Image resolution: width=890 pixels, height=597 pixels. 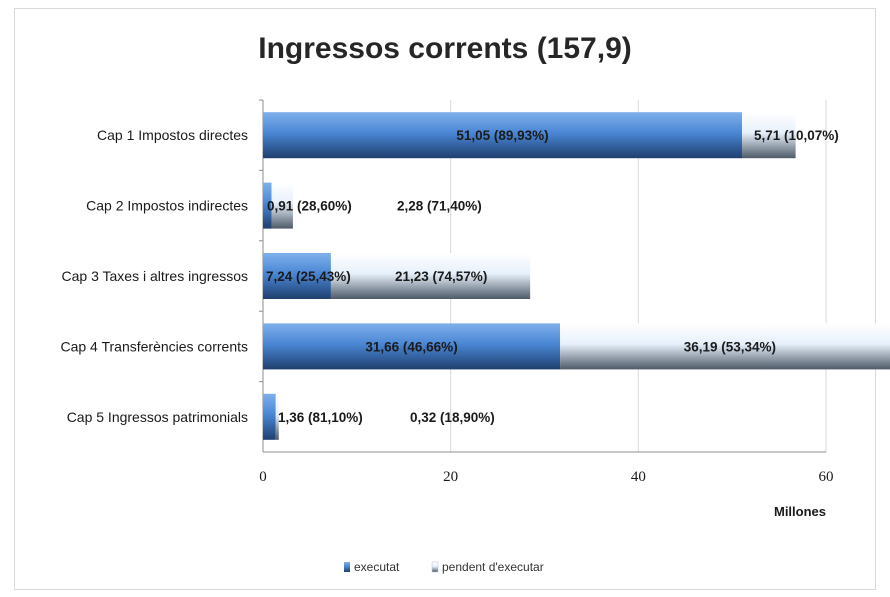 I want to click on data-label-executat: 51,05 (89,93%), so click(x=502, y=135).